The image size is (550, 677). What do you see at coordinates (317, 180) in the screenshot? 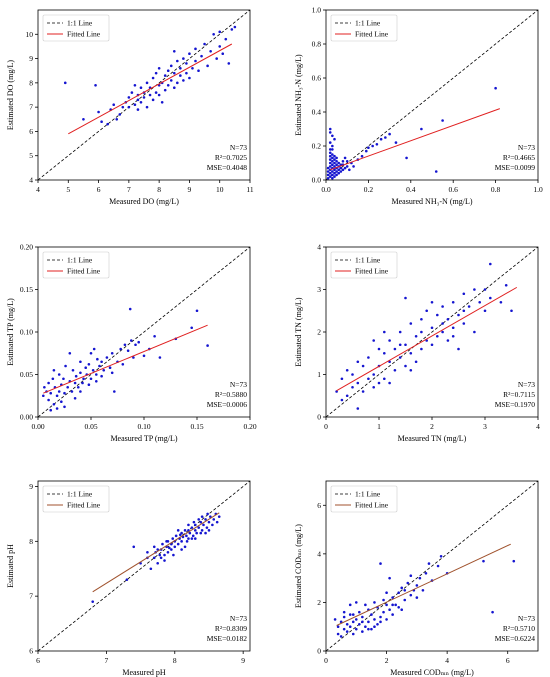
I see `y-tick-label: 0.0` at bounding box center [317, 180].